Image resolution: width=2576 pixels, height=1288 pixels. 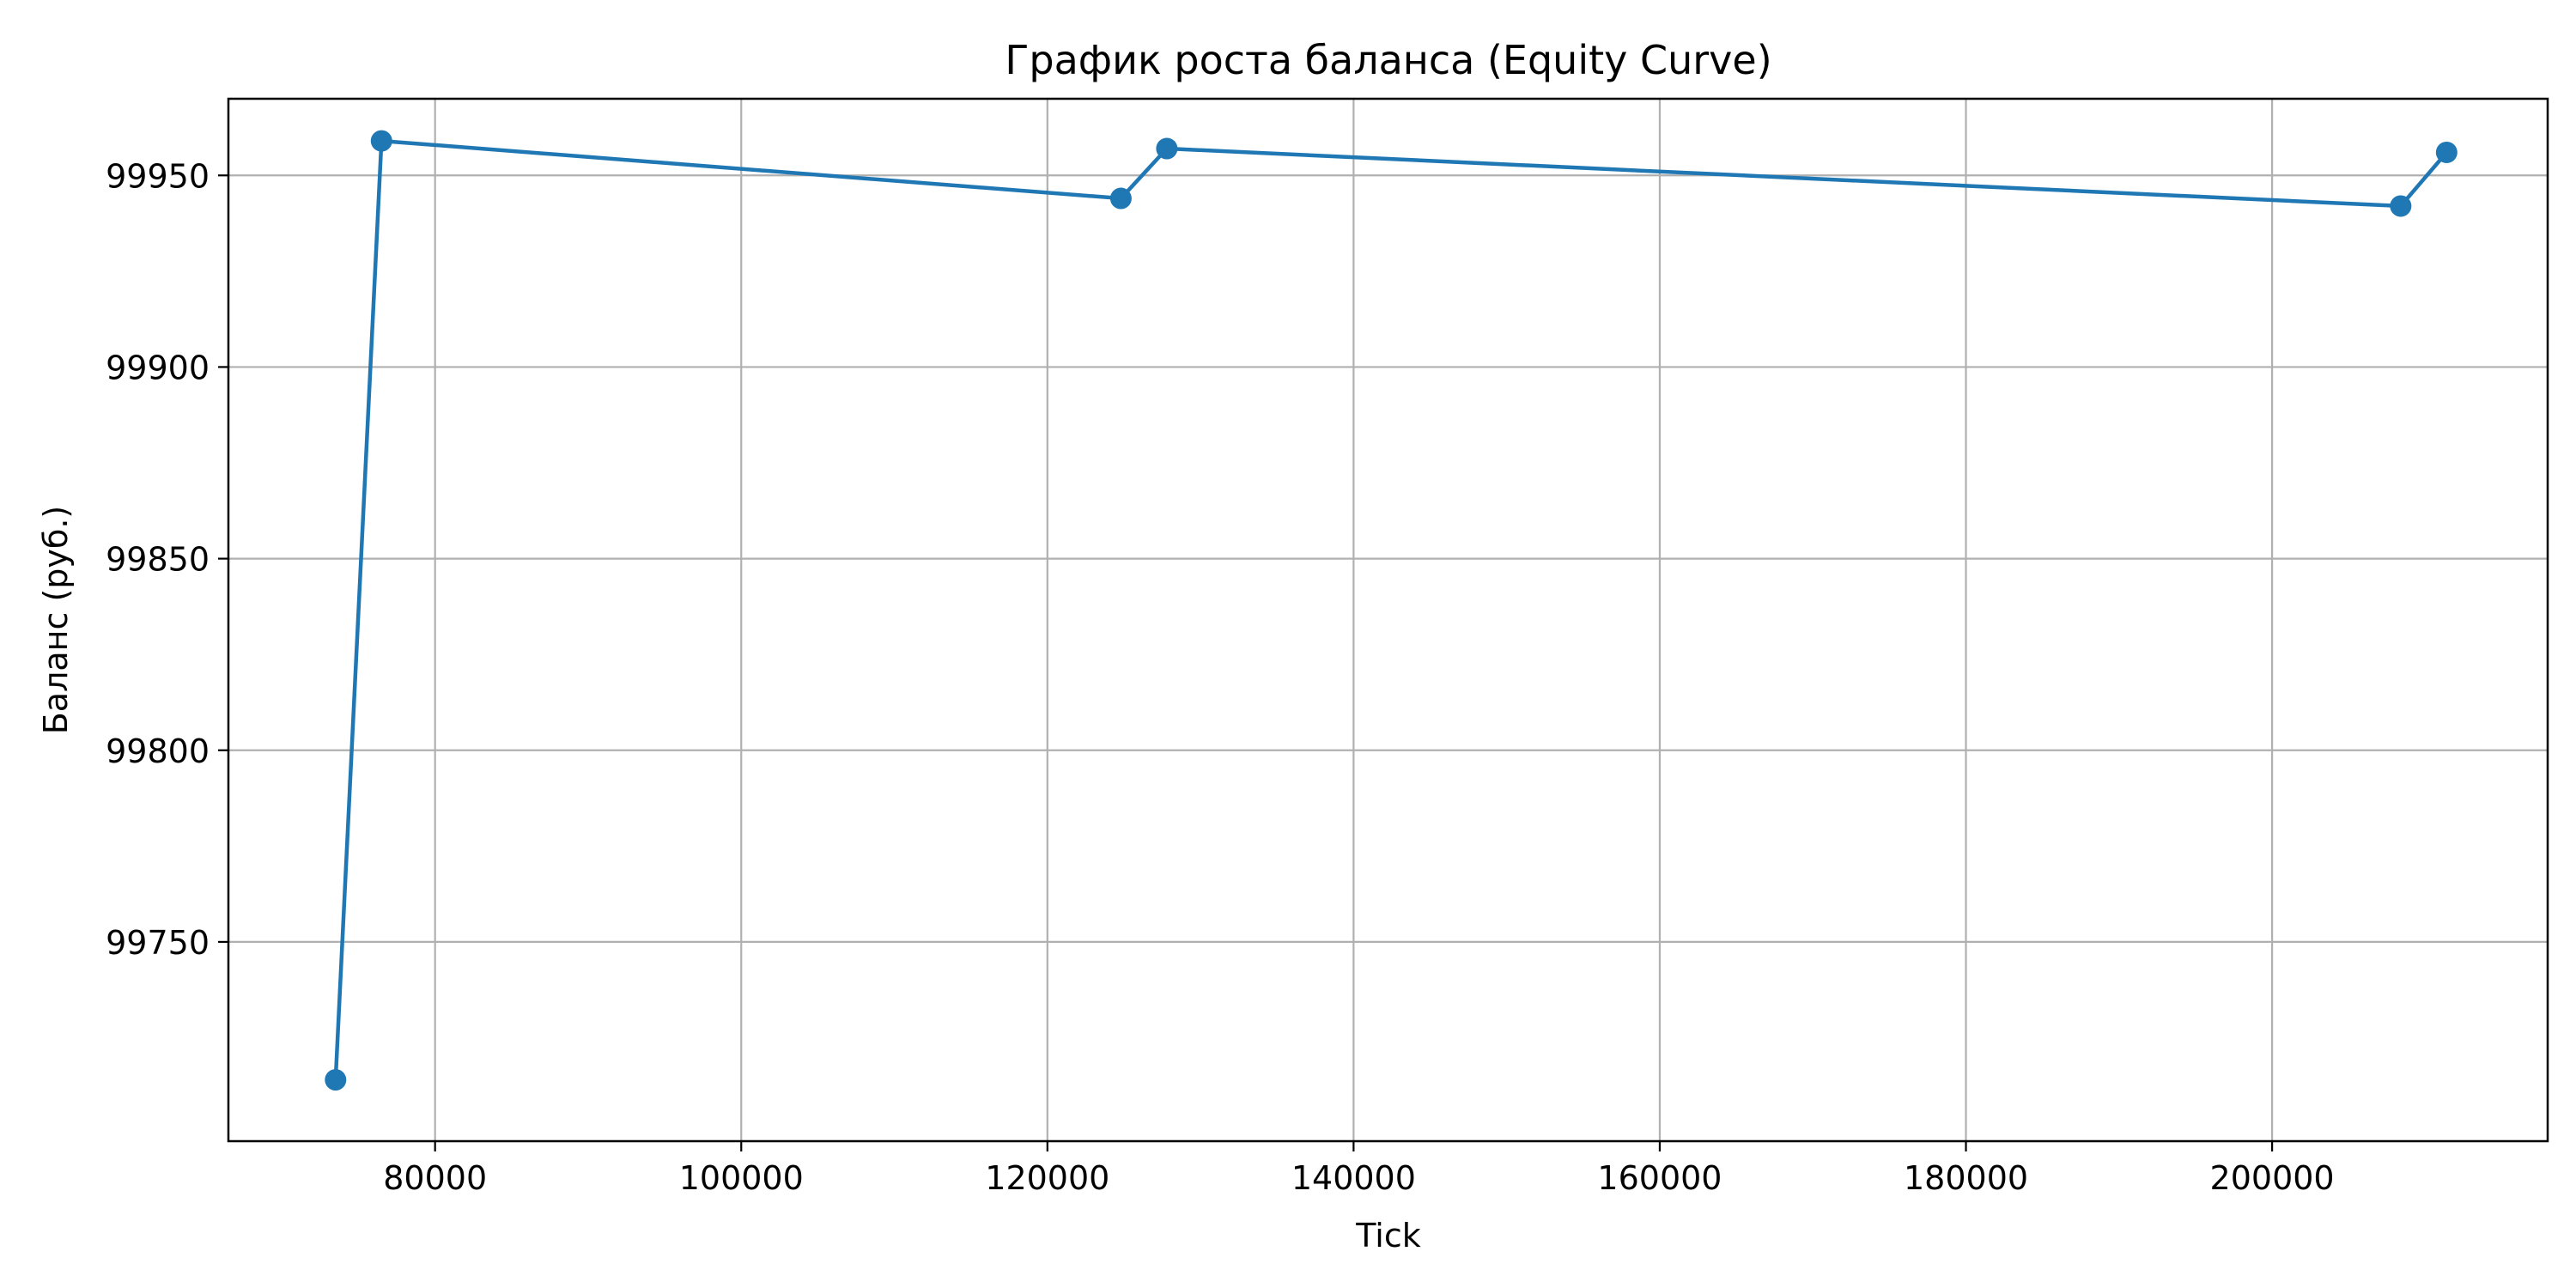 I want to click on y-tick-label: 99850, so click(x=158, y=560).